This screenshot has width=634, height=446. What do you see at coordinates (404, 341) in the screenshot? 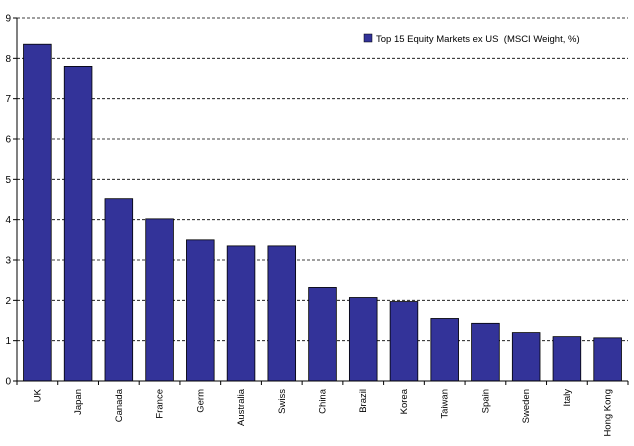
I see `bar-korea` at bounding box center [404, 341].